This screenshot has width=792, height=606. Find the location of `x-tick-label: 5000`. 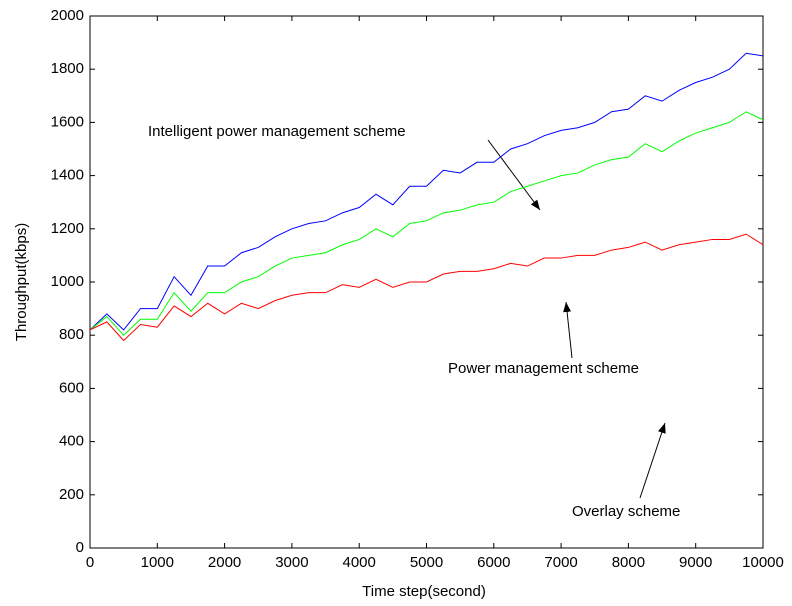

x-tick-label: 5000 is located at coordinates (426, 562).